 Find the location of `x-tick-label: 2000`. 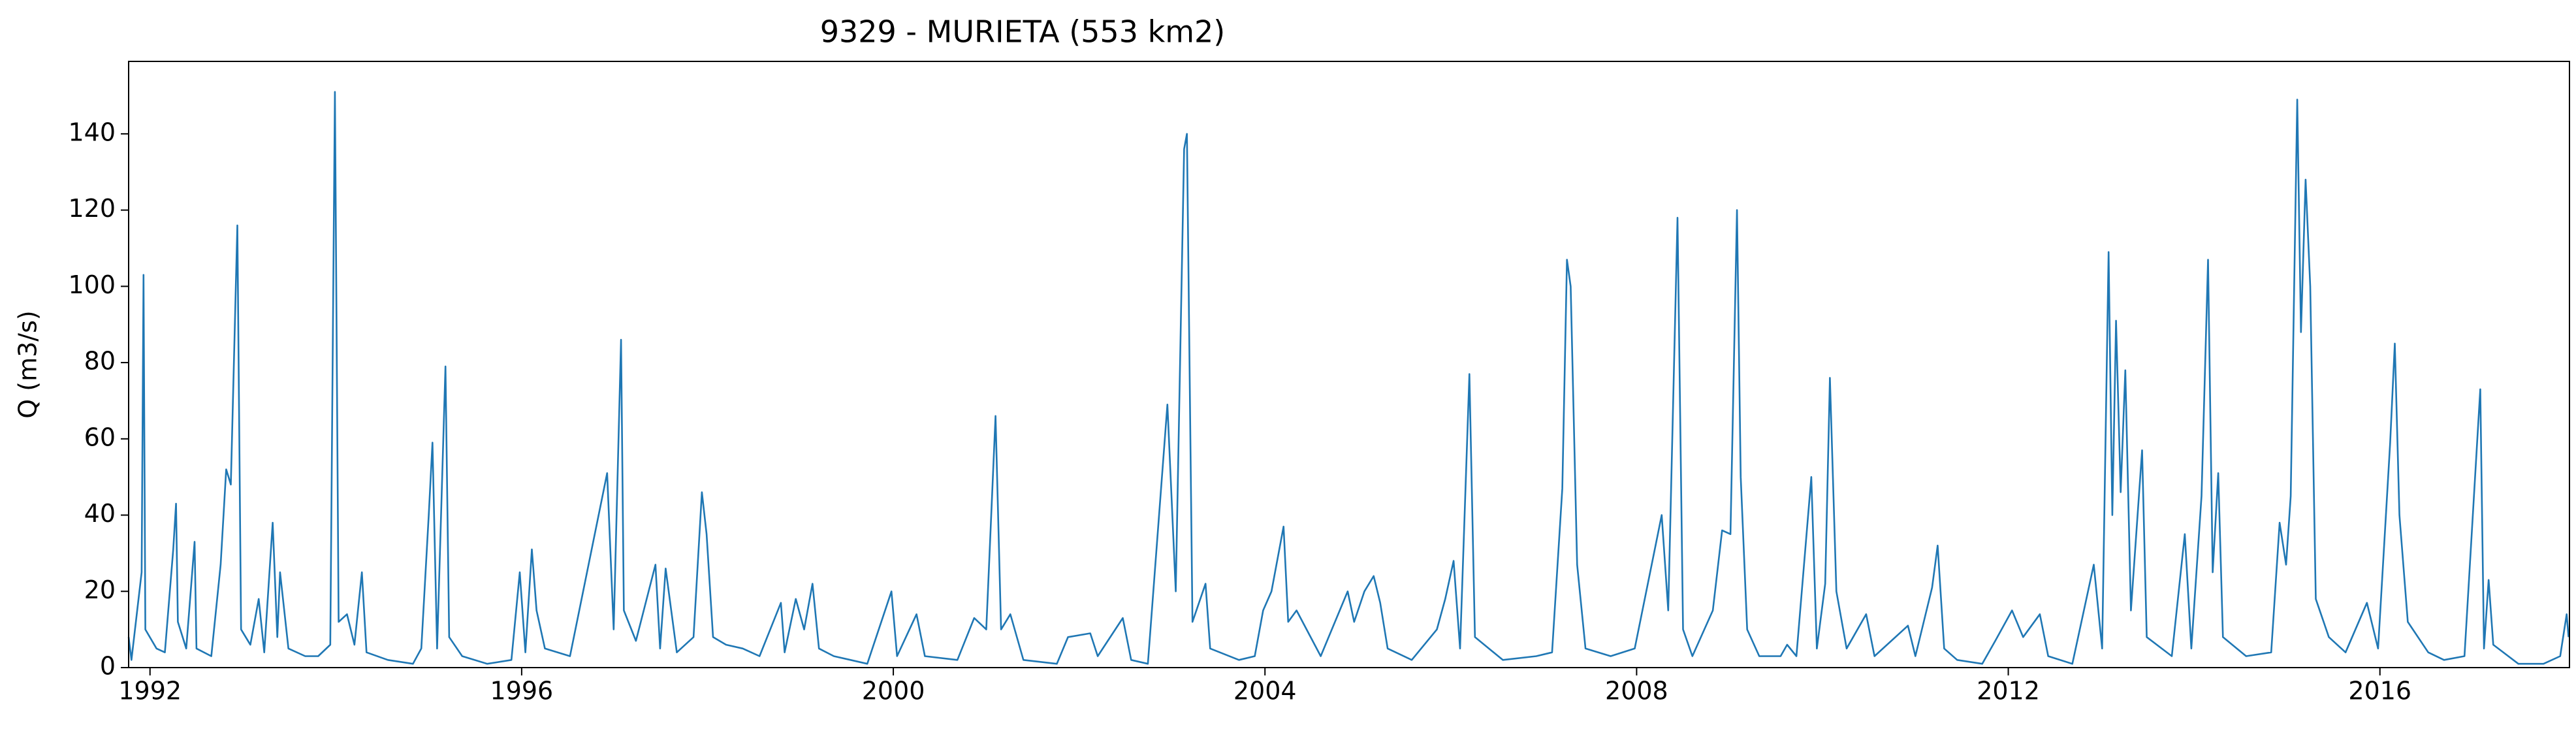

x-tick-label: 2000 is located at coordinates (894, 691).